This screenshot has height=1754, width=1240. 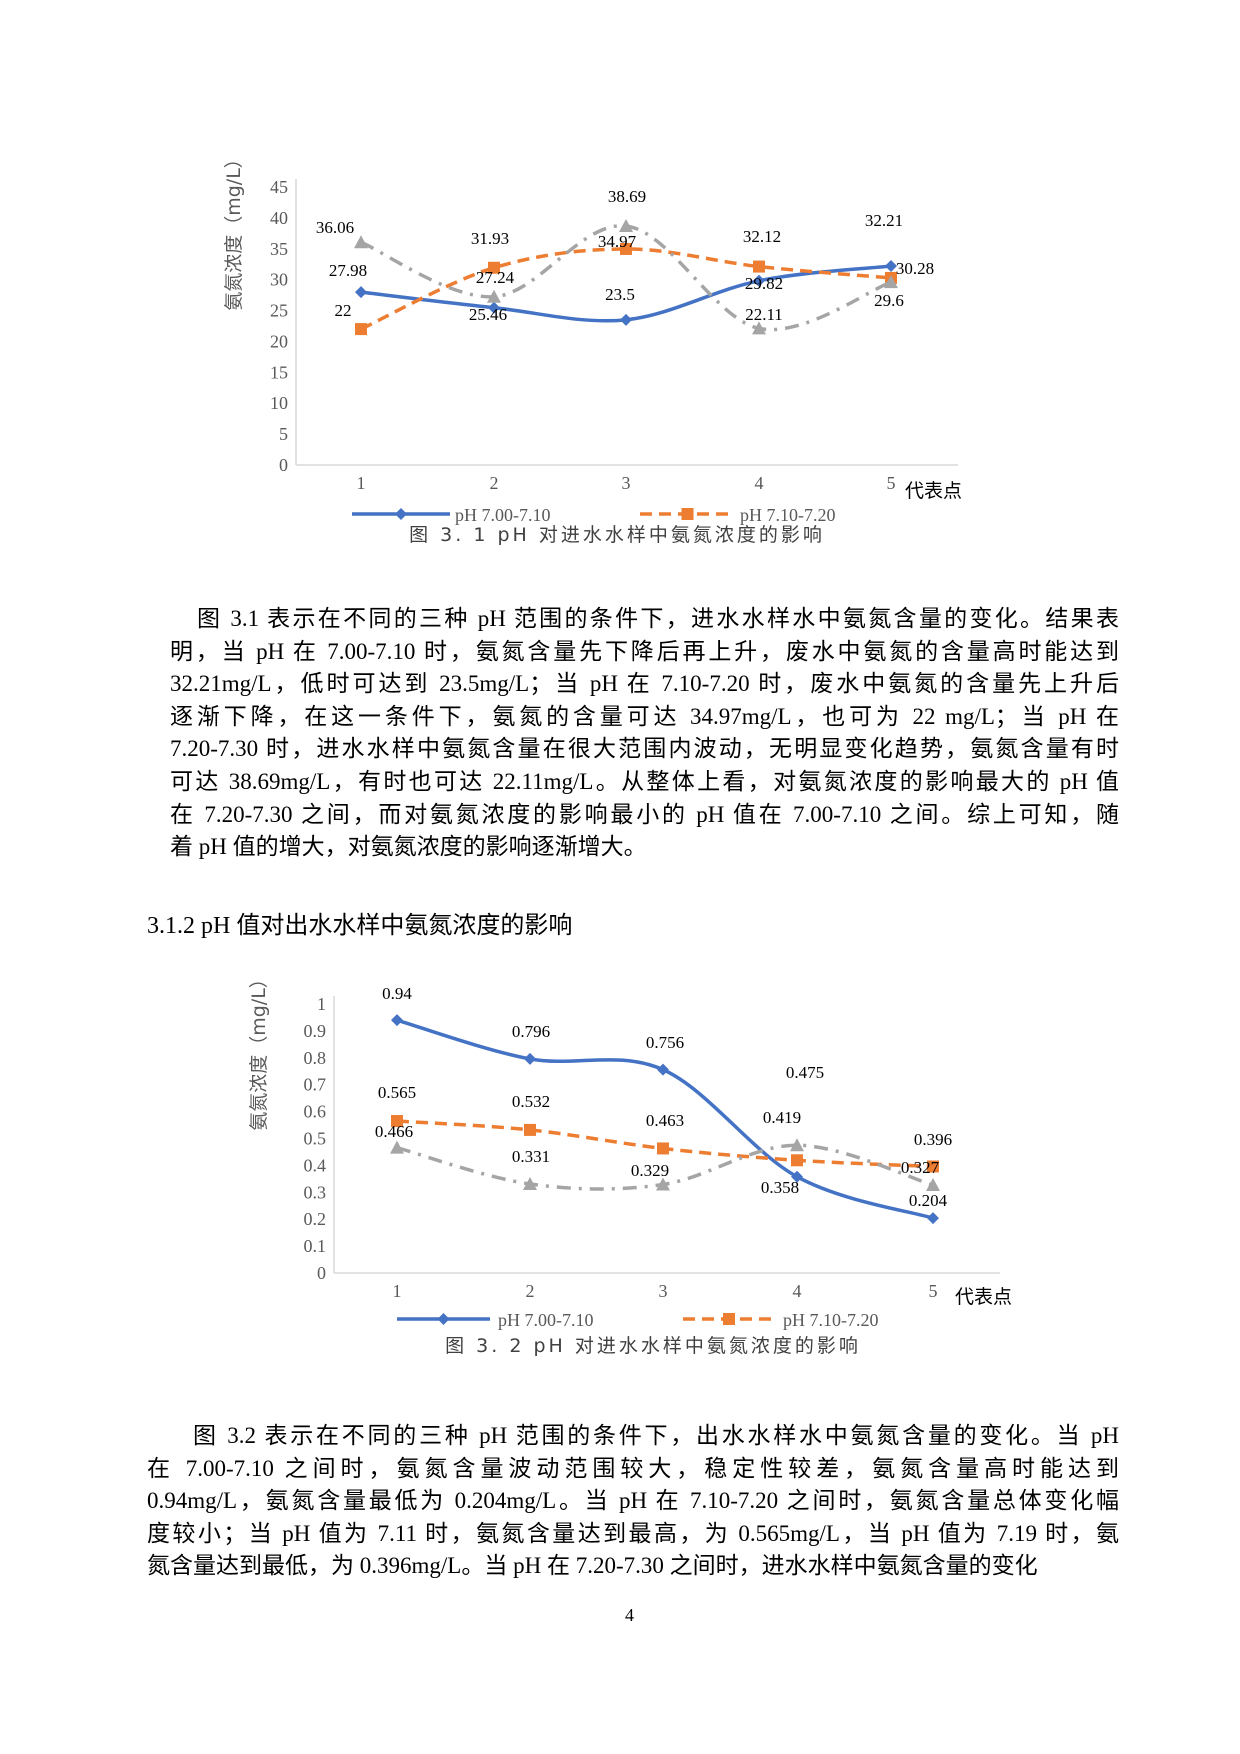 What do you see at coordinates (283, 434) in the screenshot?
I see `y-tick-label: 5` at bounding box center [283, 434].